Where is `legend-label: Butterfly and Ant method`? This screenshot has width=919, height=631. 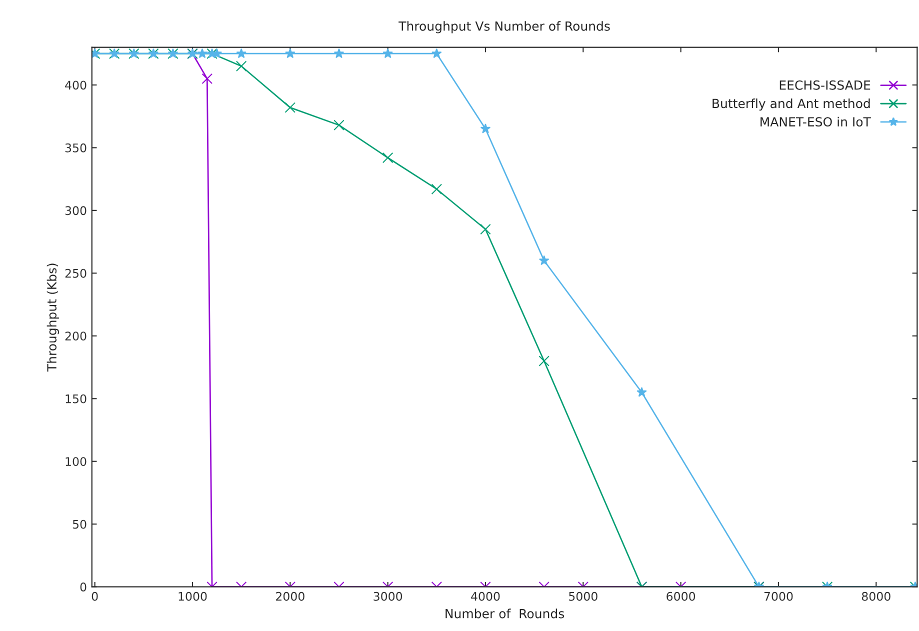
legend-label: Butterfly and Ant method is located at coordinates (791, 104).